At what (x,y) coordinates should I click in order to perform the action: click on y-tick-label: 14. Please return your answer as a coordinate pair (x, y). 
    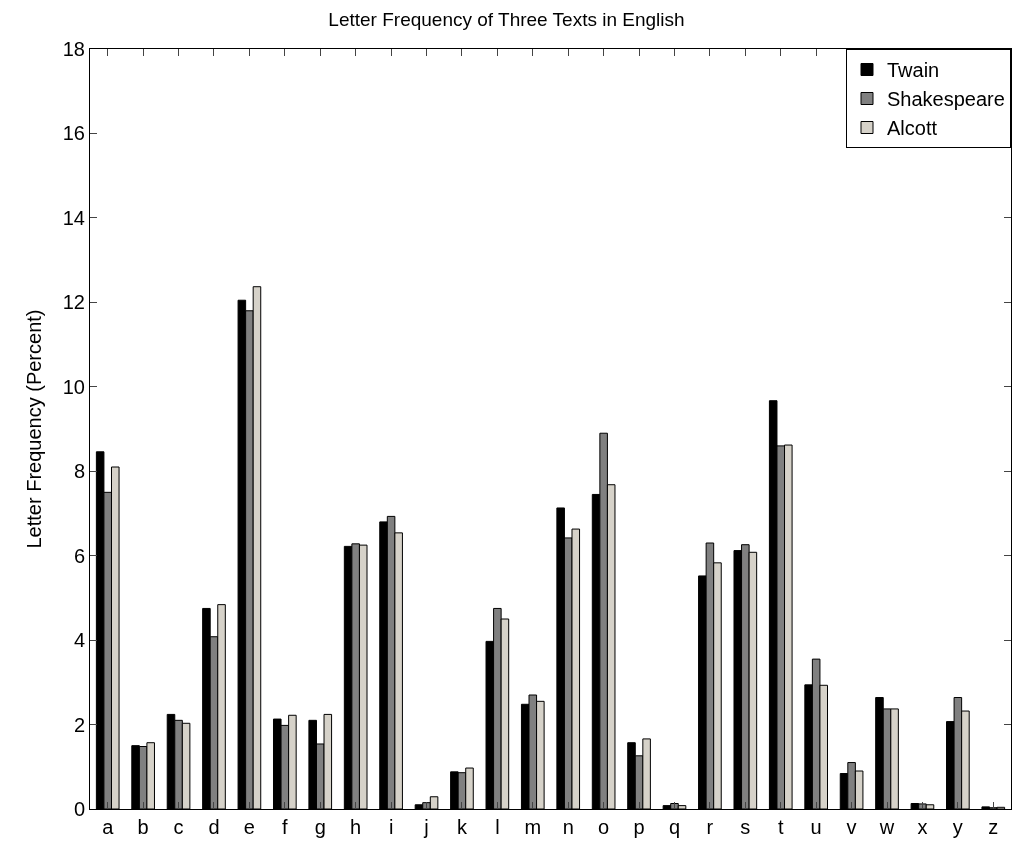
    Looking at the image, I should click on (73, 217).